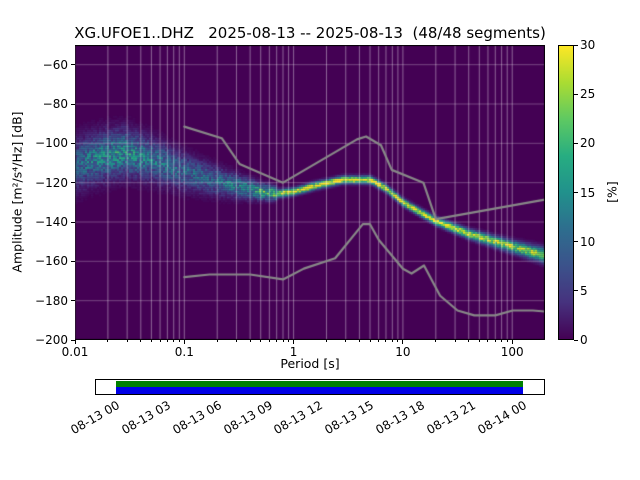 The width and height of the screenshot is (640, 480). Describe the element at coordinates (51, 300) in the screenshot. I see `y-tick-label: −180` at that location.